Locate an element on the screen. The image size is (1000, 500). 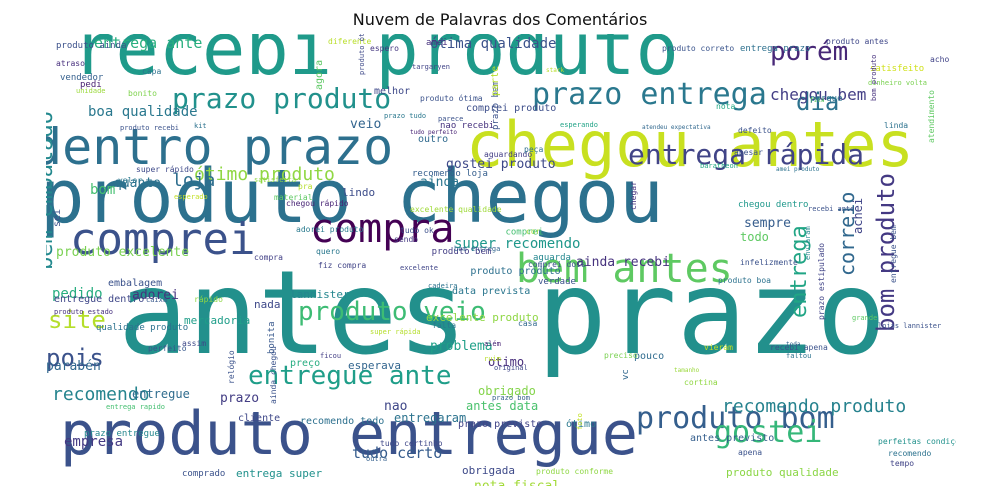
cloud-word: foto is located at coordinates (580, 421).